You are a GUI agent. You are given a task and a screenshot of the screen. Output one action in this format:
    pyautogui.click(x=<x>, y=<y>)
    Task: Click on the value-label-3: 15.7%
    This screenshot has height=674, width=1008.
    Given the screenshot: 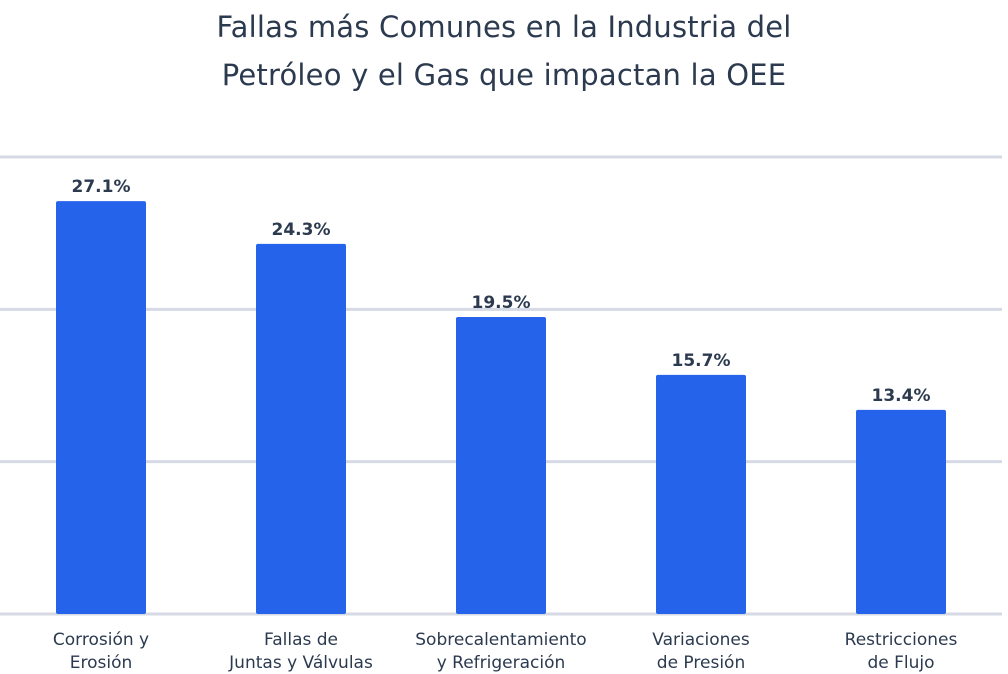 What is the action you would take?
    pyautogui.click(x=701, y=361)
    